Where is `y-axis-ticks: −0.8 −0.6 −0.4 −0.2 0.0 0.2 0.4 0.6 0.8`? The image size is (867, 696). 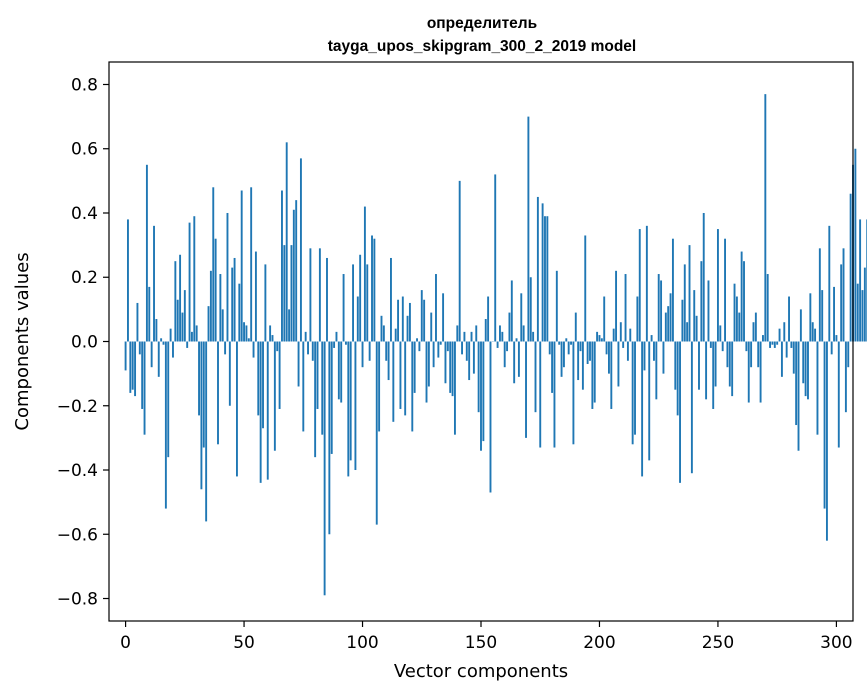
y-axis-ticks: −0.8 −0.6 −0.4 −0.2 0.0 0.2 0.4 0.6 0.8 is located at coordinates (83, 342).